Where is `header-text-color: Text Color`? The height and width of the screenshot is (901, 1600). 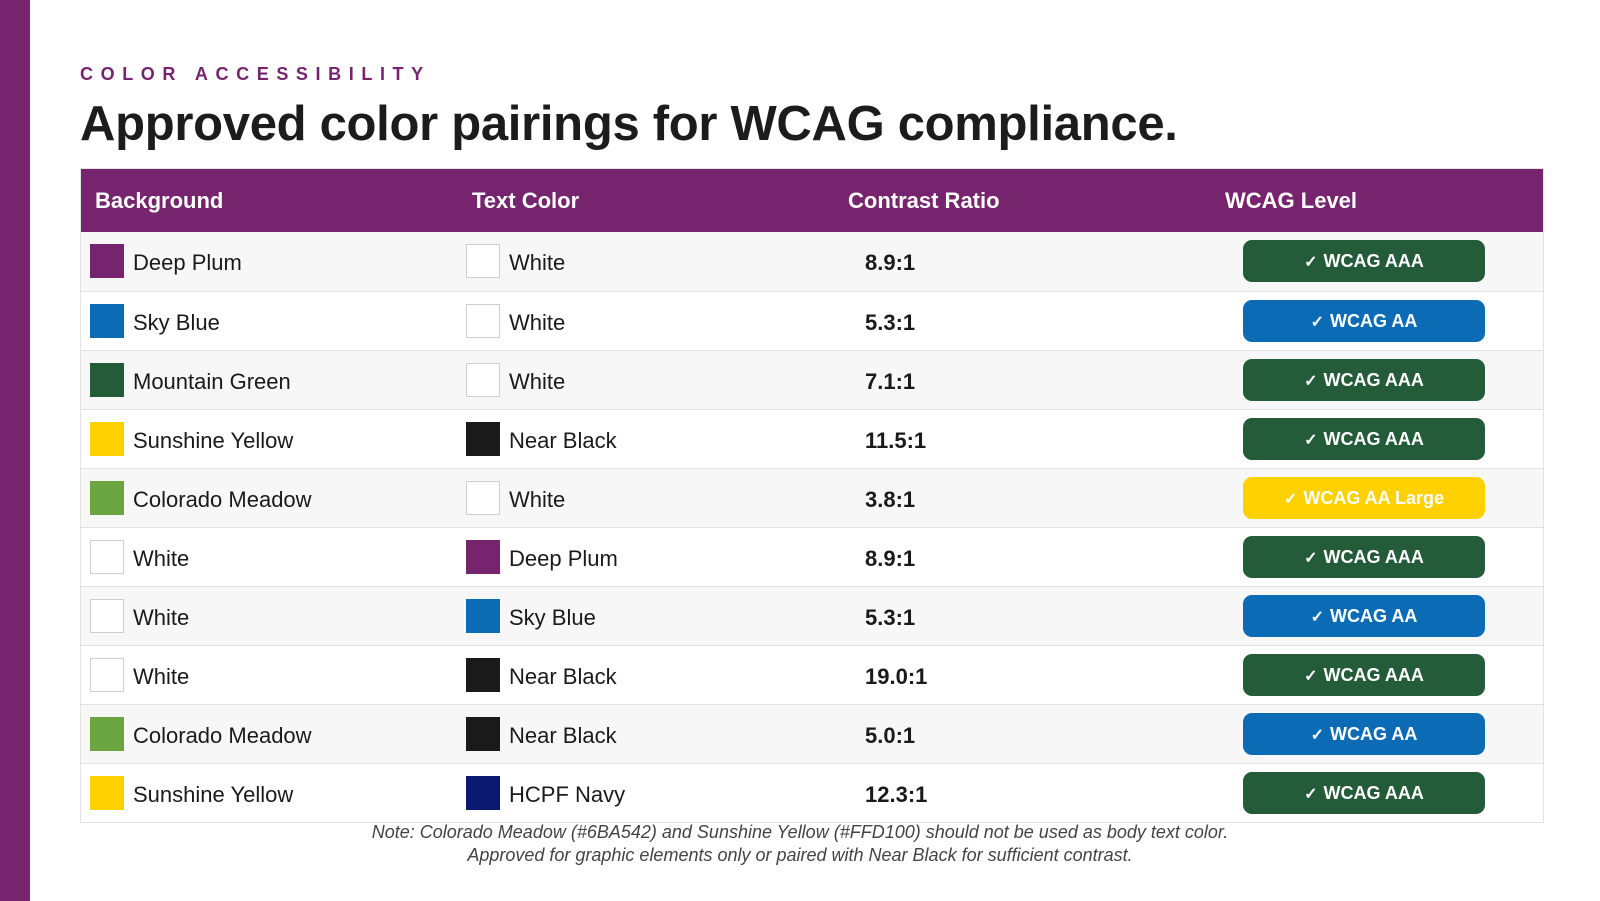
header-text-color: Text Color is located at coordinates (526, 200).